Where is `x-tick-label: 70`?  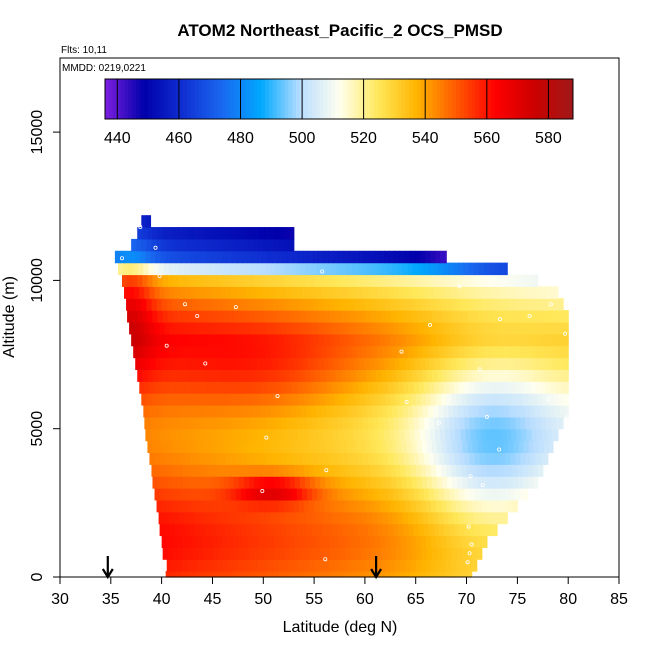 x-tick-label: 70 is located at coordinates (467, 599).